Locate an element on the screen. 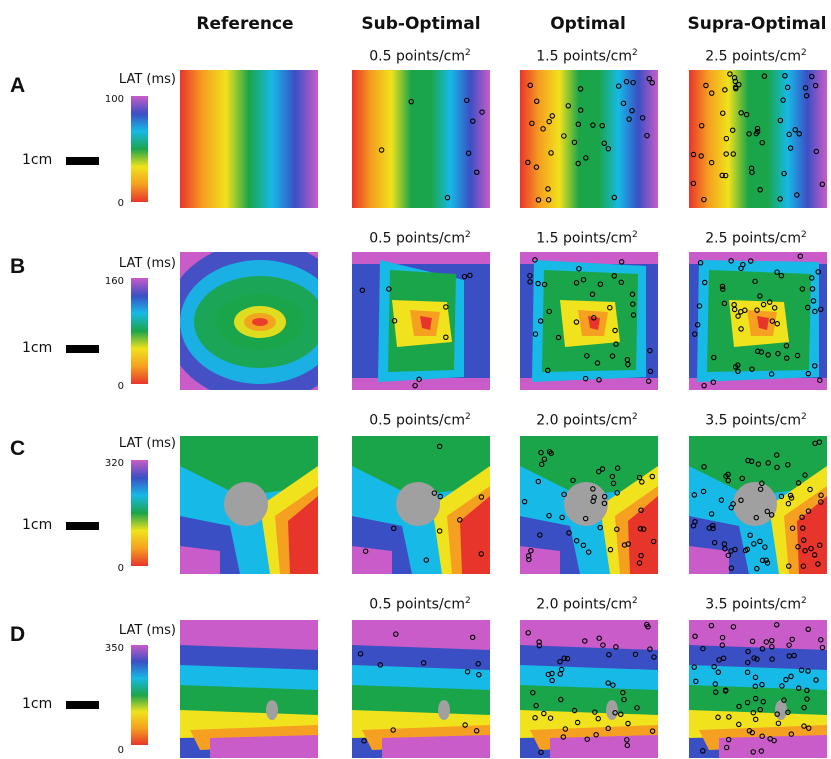  map-b-sub-optimal is located at coordinates (421, 321).